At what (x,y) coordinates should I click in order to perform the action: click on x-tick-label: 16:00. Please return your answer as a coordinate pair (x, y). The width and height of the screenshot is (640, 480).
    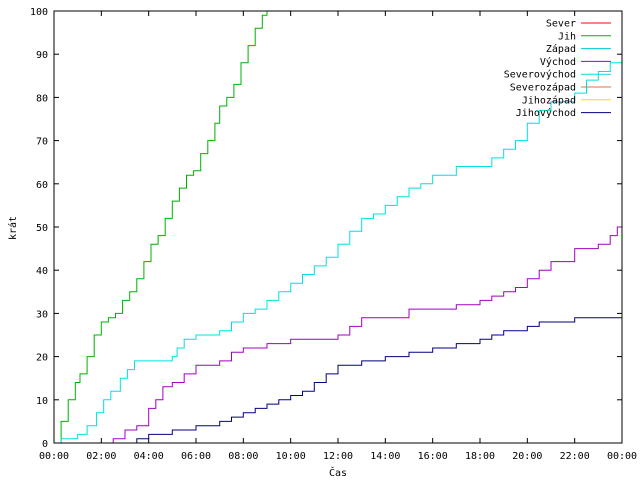
    Looking at the image, I should click on (433, 456).